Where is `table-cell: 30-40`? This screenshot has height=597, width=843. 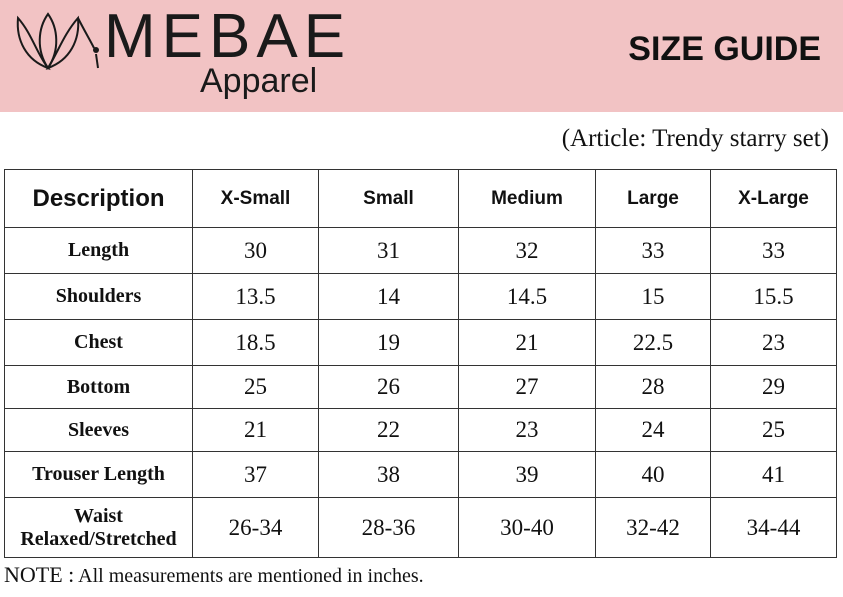
table-cell: 30-40 is located at coordinates (527, 527).